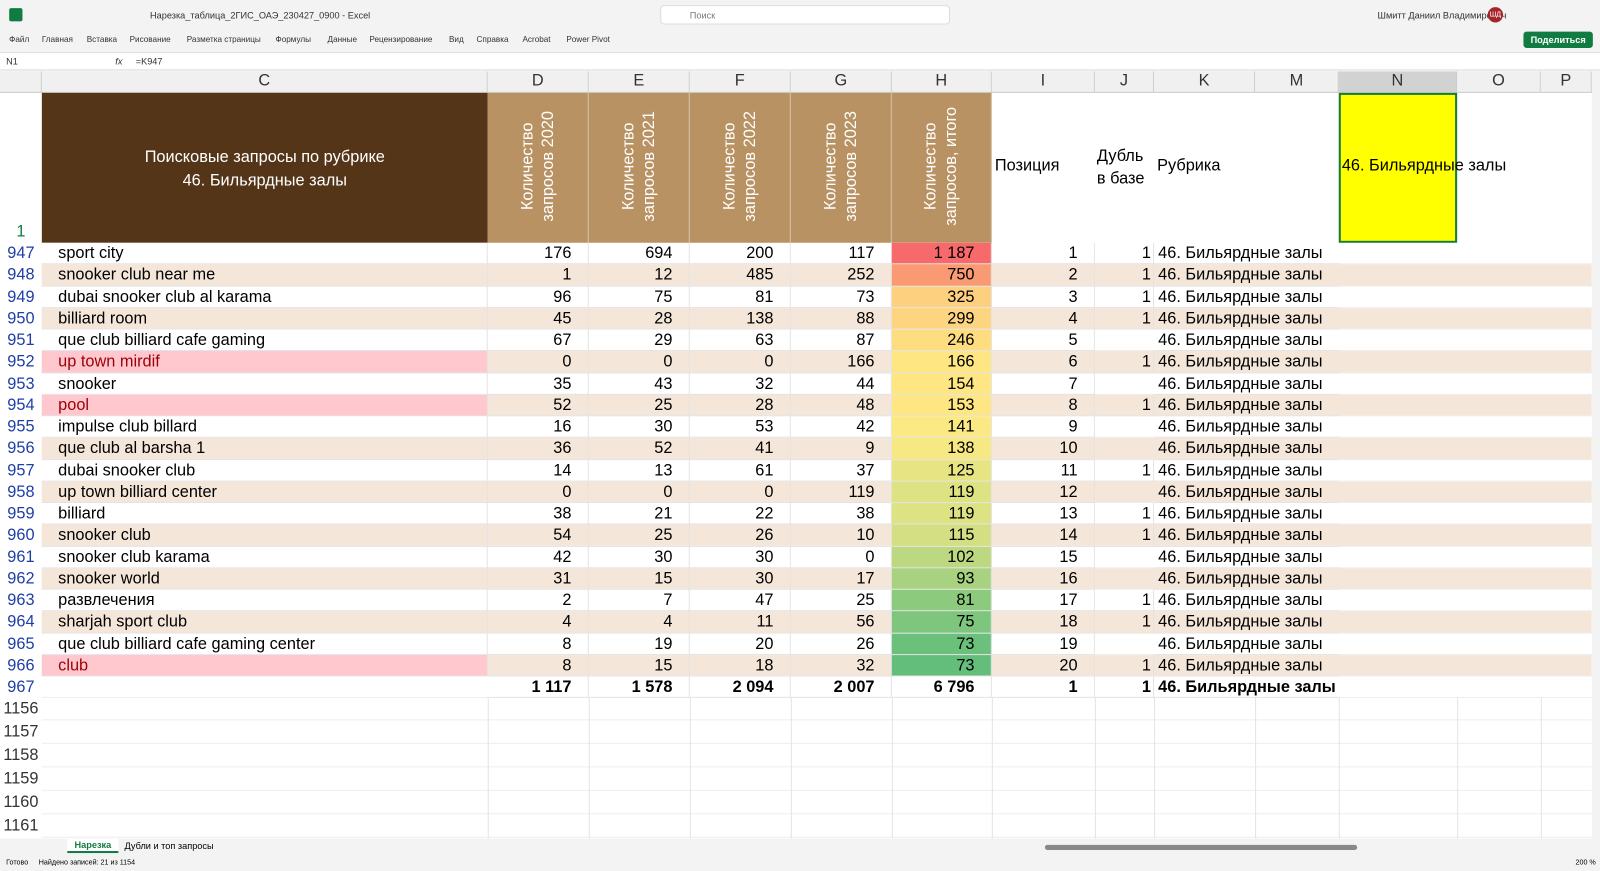 This screenshot has width=1600, height=871. I want to click on count-cell: 45, so click(538, 318).